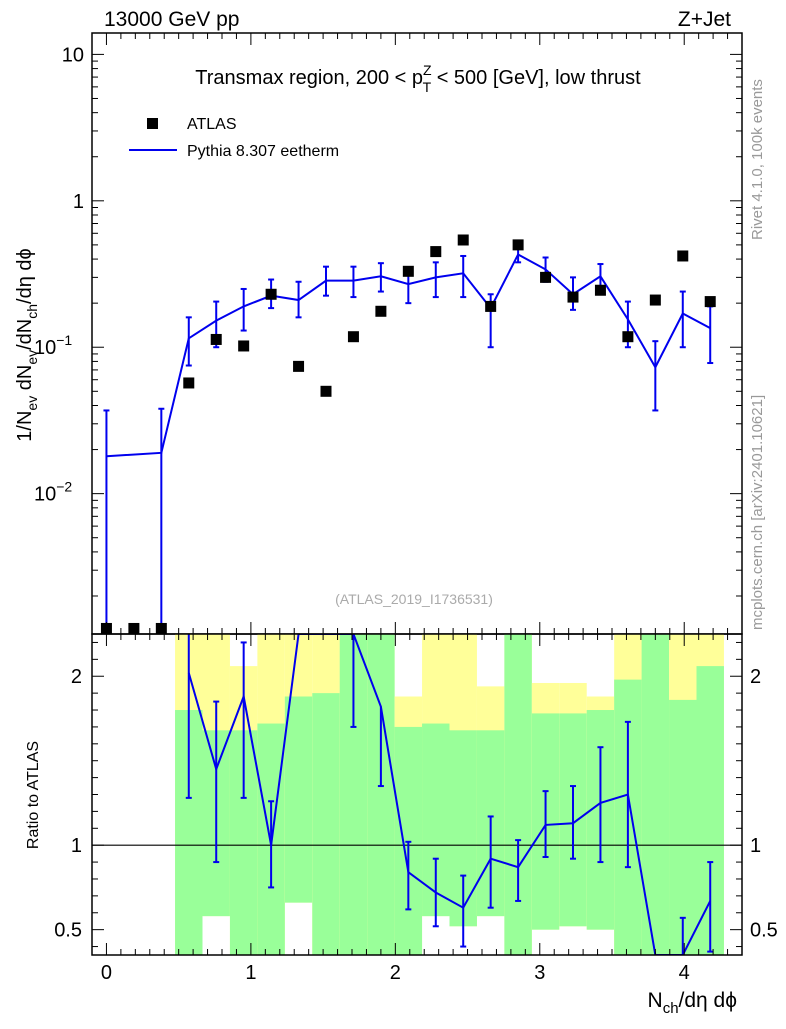 Image resolution: width=786 pixels, height=1029 pixels. What do you see at coordinates (106, 973) in the screenshot?
I see `ratio-x-tick-label: 0` at bounding box center [106, 973].